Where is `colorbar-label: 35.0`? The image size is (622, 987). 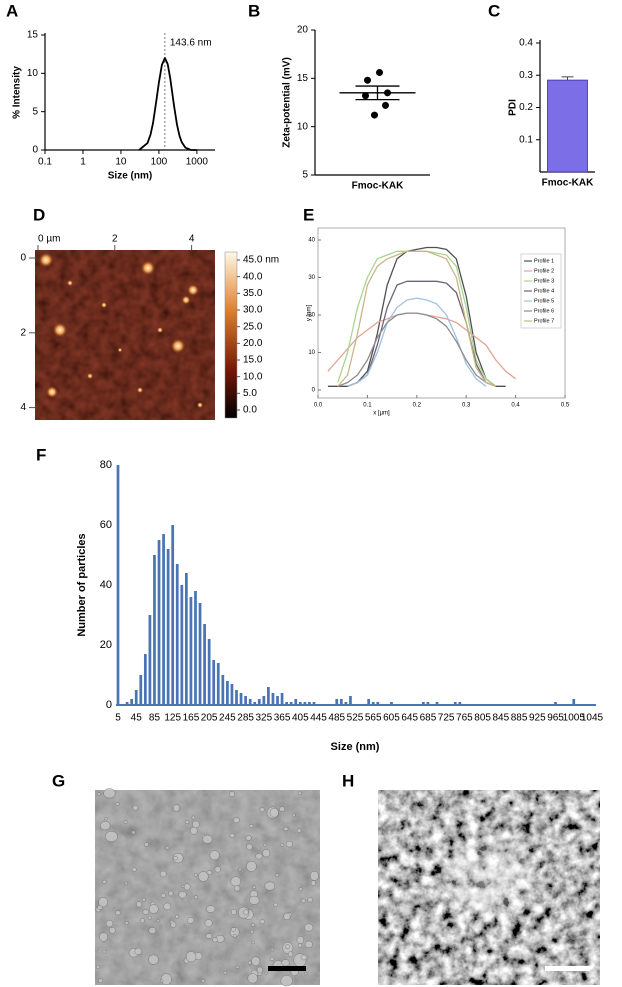 colorbar-label: 35.0 is located at coordinates (253, 293).